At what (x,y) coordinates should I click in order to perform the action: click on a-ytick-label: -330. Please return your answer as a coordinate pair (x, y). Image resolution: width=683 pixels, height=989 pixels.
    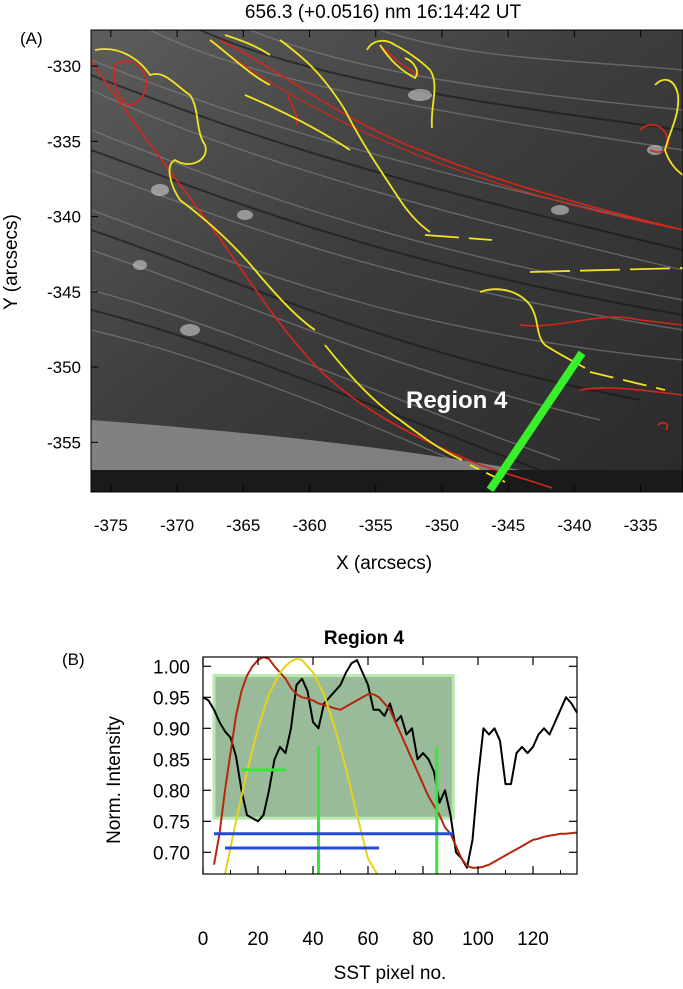
    Looking at the image, I should click on (64, 66).